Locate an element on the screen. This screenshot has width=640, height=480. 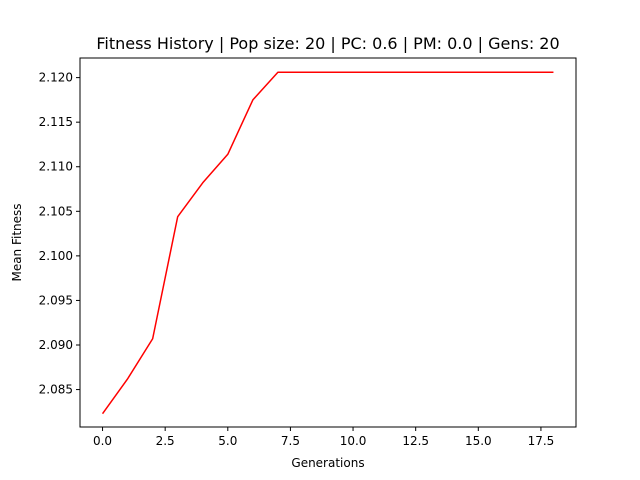
x-tick-label: 0.0 is located at coordinates (102, 441).